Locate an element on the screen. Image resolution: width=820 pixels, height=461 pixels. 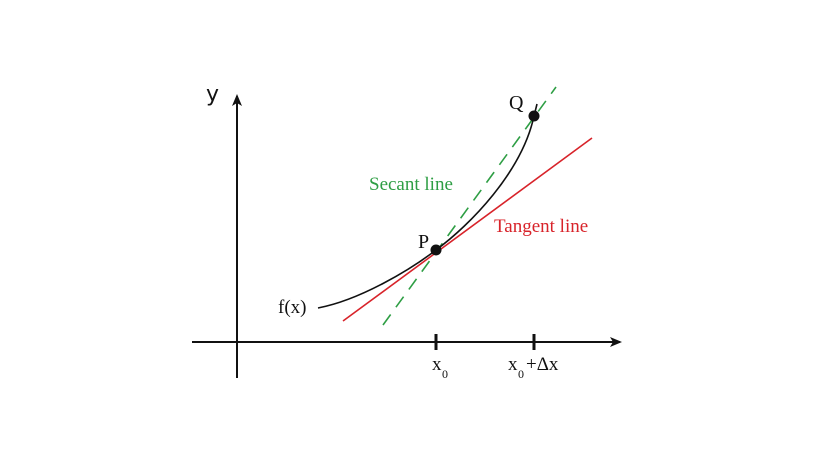
tick-label-dx-rest: +Δx is located at coordinates (542, 364).